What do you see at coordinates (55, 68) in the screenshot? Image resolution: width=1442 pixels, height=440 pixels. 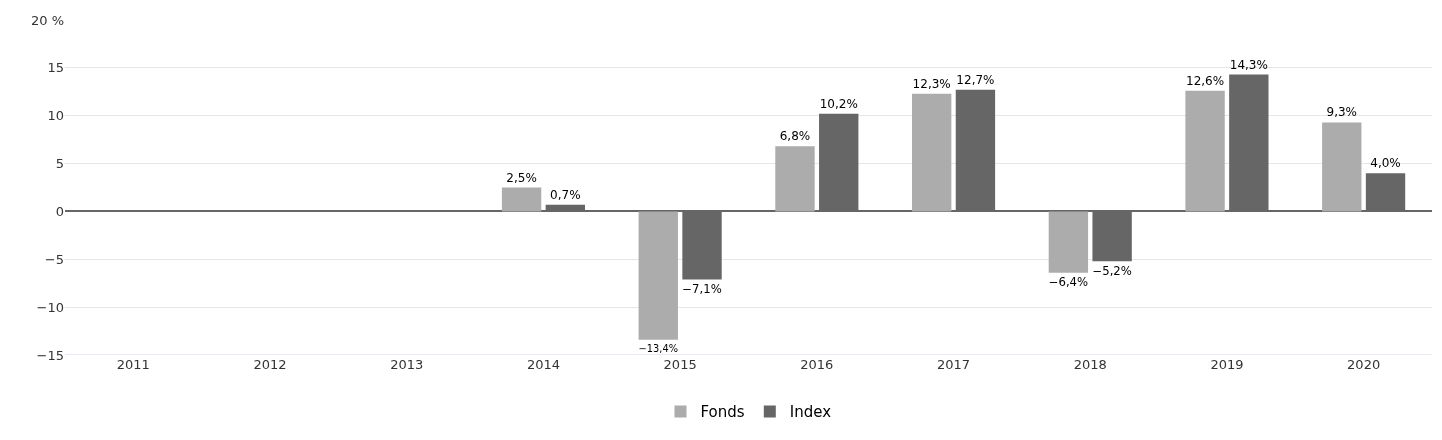 I see `y-tick-label: 15` at bounding box center [55, 68].